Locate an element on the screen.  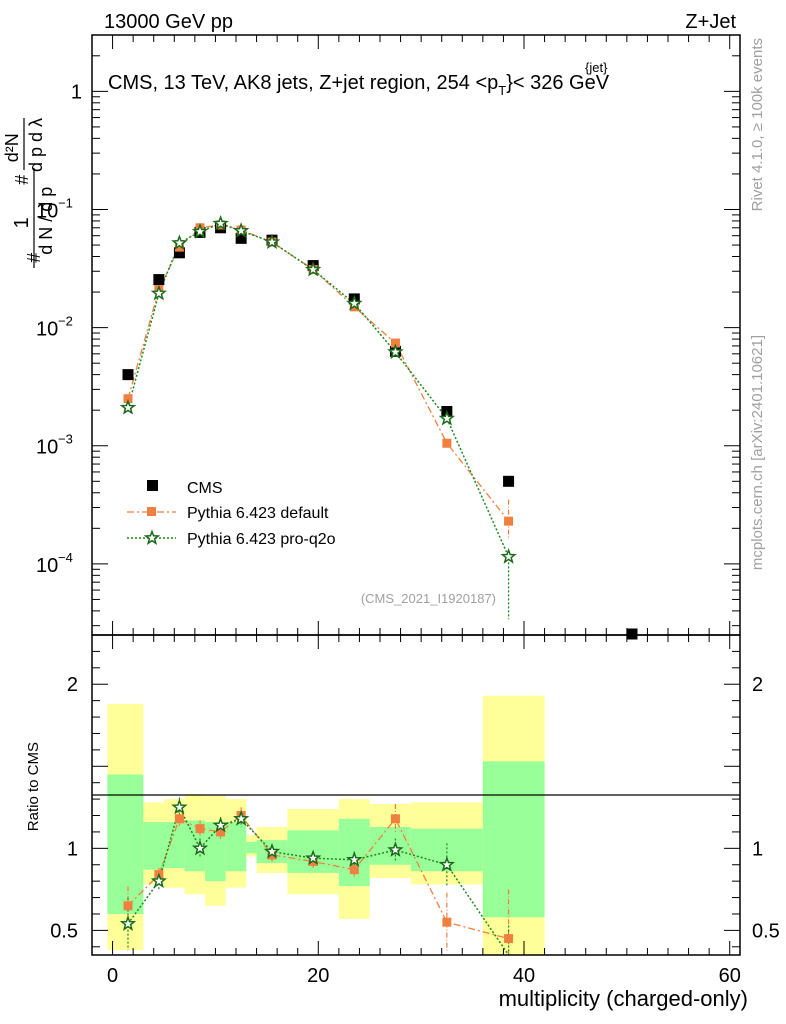
collider-label: 13000 GeV pp is located at coordinates (168, 22).